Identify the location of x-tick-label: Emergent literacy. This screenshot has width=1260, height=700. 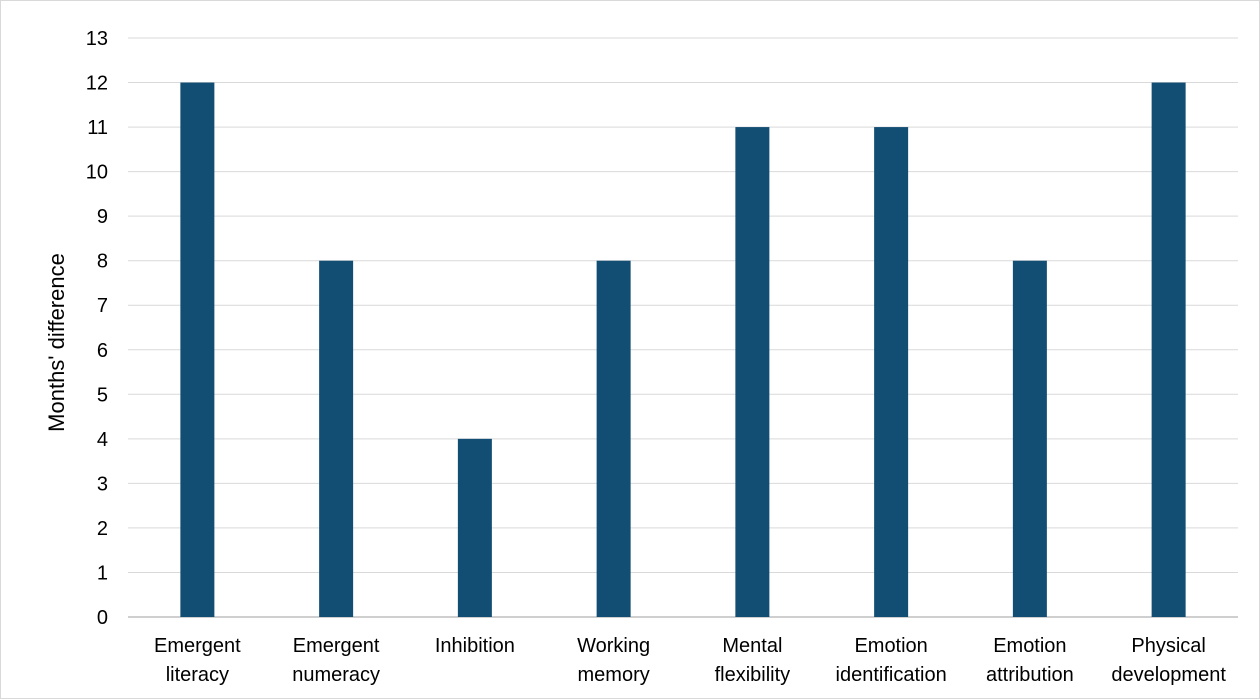
(197, 660).